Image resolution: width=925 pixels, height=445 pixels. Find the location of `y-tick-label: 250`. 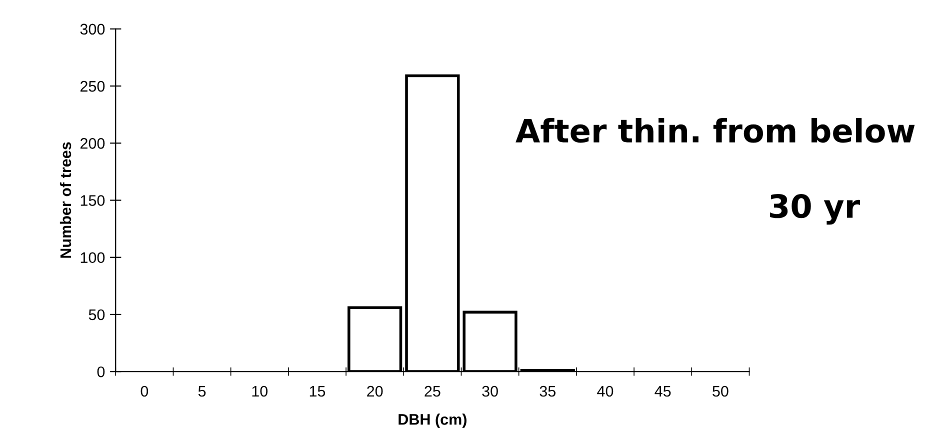

y-tick-label: 250 is located at coordinates (92, 86).